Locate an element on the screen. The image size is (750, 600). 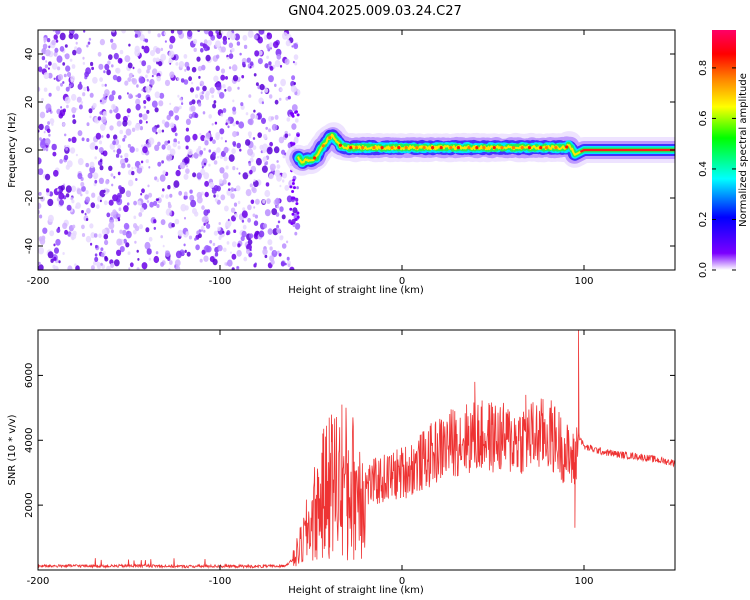
x-tick-label: -100 is located at coordinates (220, 581).